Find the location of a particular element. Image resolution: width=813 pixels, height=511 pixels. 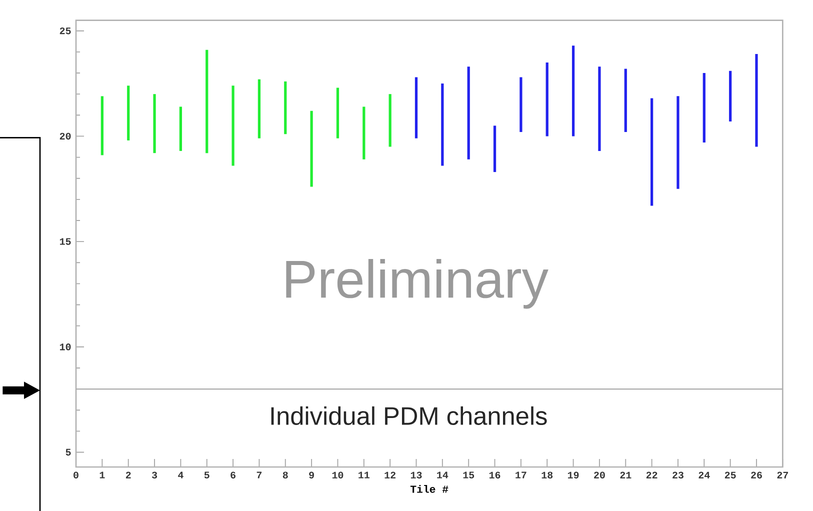

annotation: Preliminary is located at coordinates (417, 284).